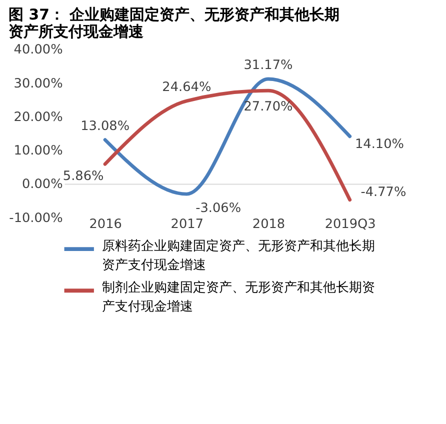 The height and width of the screenshot is (424, 446). What do you see at coordinates (268, 66) in the screenshot?
I see `data-label: 31.17%` at bounding box center [268, 66].